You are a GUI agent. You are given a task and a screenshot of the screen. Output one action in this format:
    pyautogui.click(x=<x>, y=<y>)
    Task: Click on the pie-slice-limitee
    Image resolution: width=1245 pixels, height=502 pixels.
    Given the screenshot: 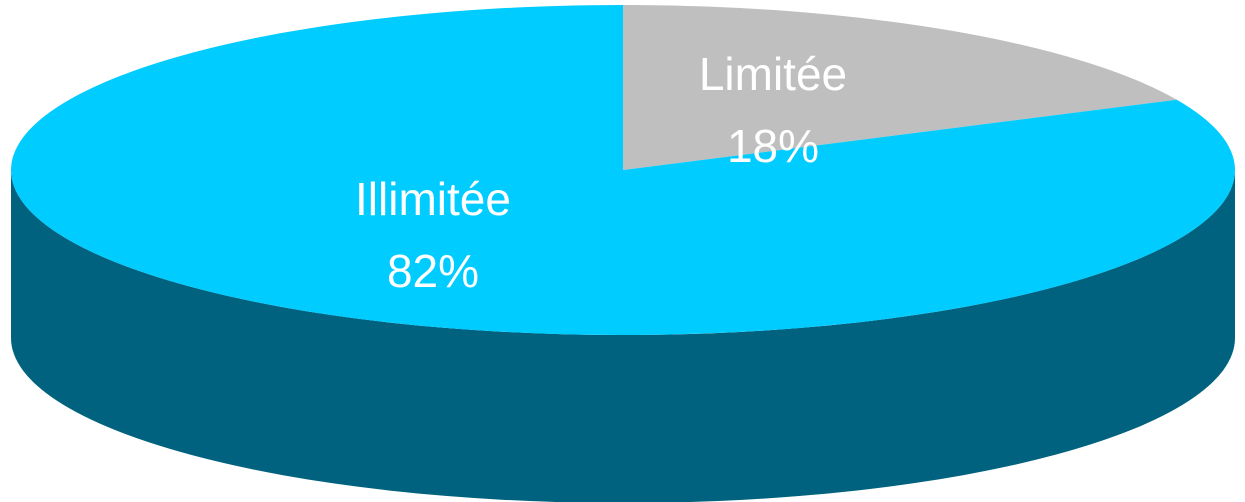 What is the action you would take?
    pyautogui.click(x=900, y=87)
    